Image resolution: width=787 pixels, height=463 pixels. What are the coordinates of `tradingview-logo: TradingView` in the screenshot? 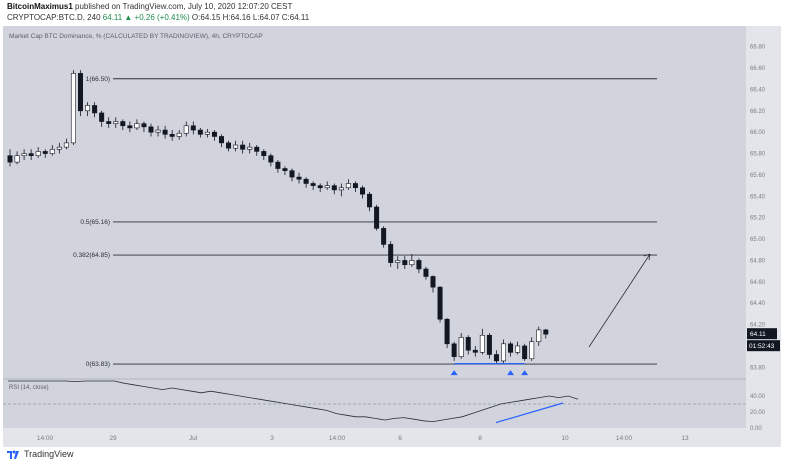 It's located at (40, 454).